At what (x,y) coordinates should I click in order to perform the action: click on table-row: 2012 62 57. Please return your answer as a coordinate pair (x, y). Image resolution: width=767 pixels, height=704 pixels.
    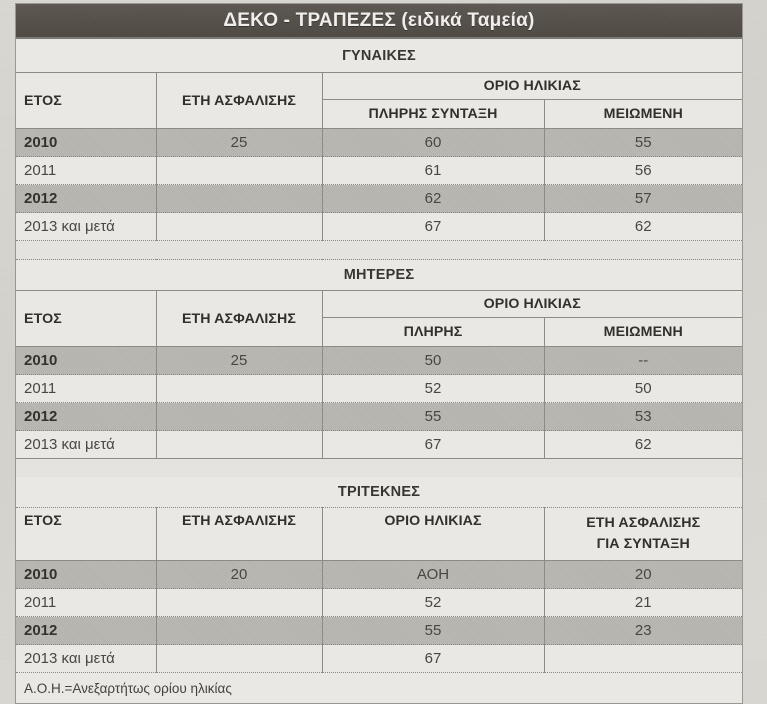
    Looking at the image, I should click on (379, 198).